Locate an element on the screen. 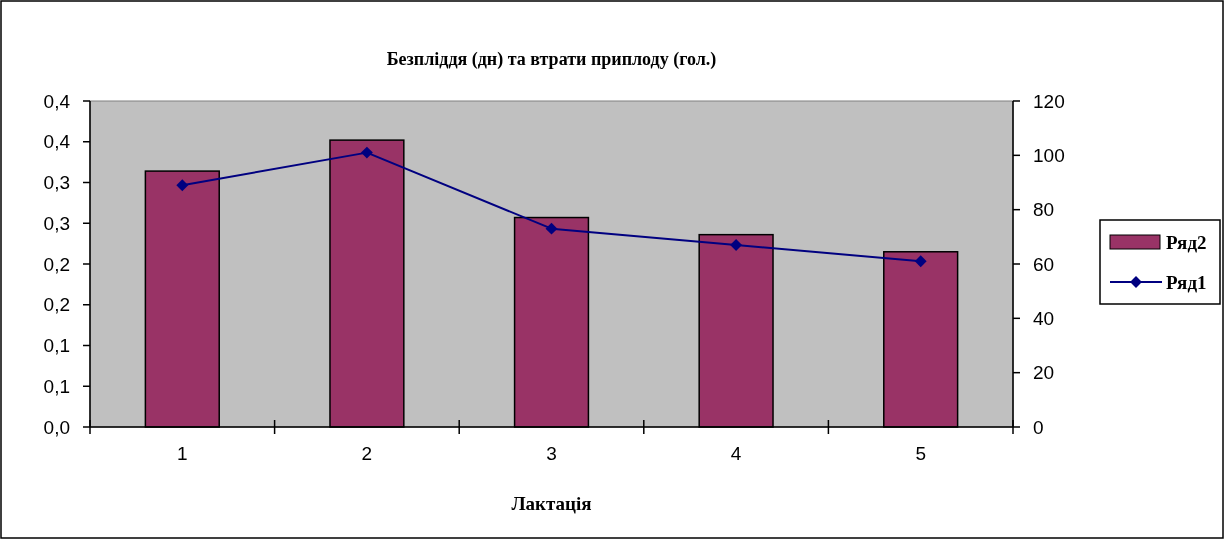 This screenshot has width=1224, height=539. x-axis-title: Лактація is located at coordinates (551, 503).